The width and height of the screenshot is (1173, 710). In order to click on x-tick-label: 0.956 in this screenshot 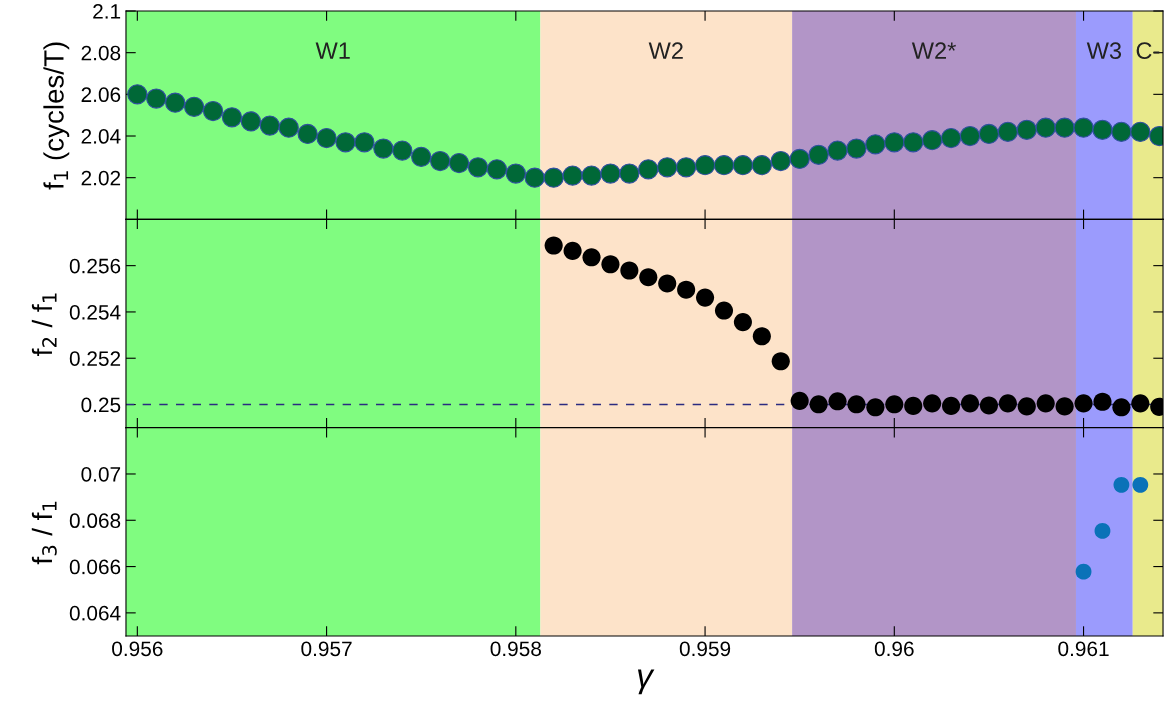, I will do `click(137, 649)`.